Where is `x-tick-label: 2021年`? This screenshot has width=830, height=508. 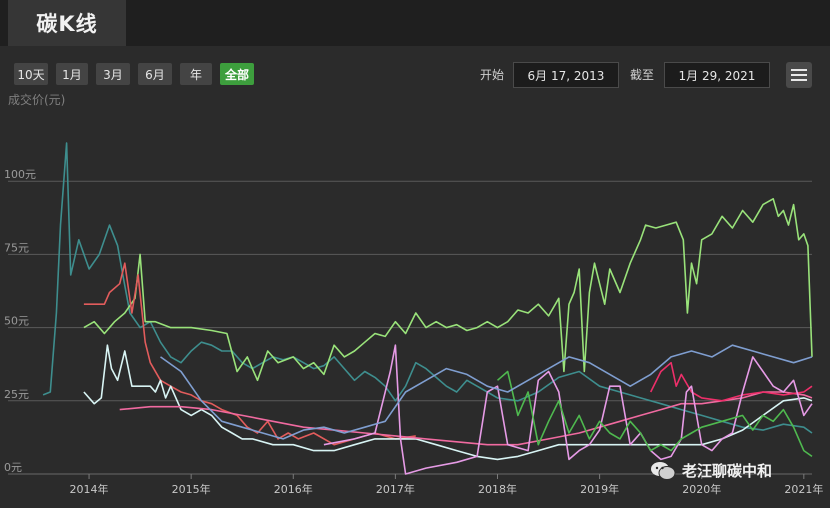
x-tick-label: 2021年 is located at coordinates (803, 489).